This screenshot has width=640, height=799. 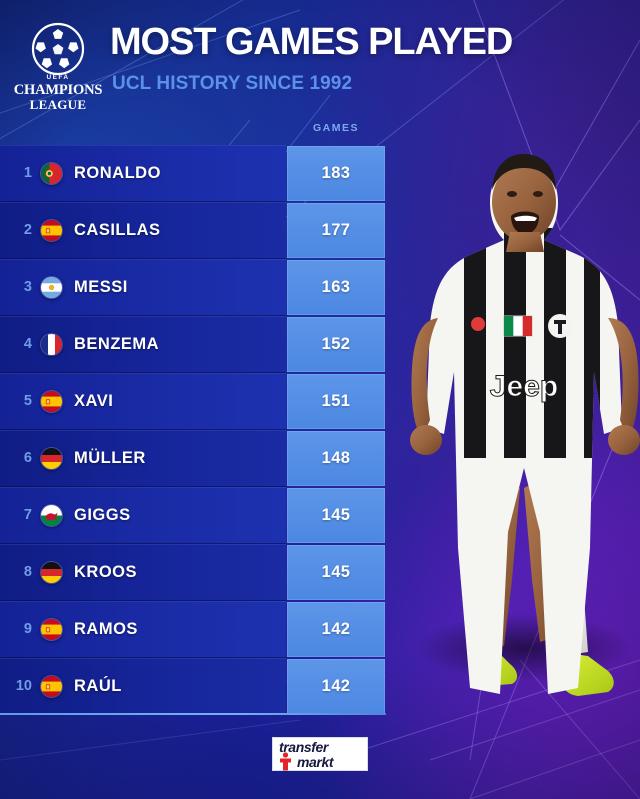 I want to click on starball-icon, so click(x=58, y=49).